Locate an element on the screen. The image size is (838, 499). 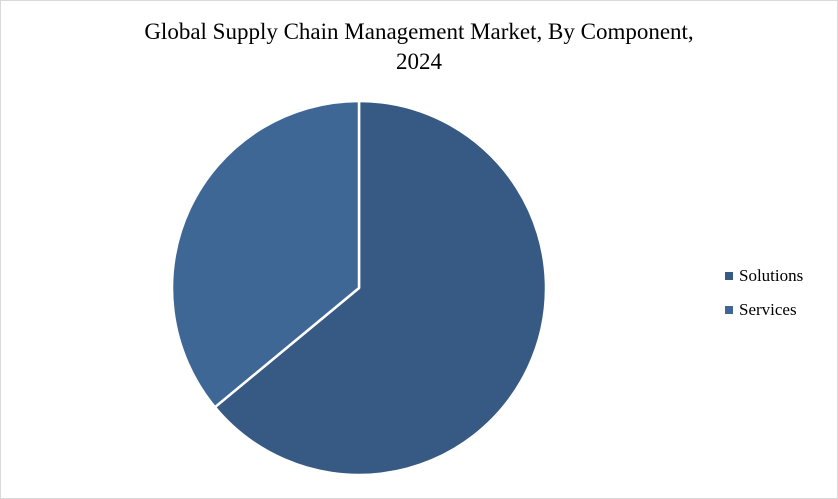
legend-item-solutions: Solutions is located at coordinates (764, 276).